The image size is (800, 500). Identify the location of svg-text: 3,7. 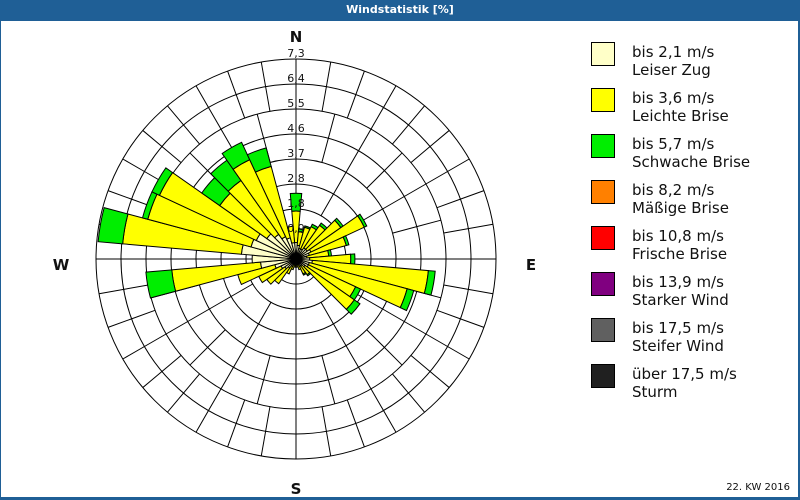
(296, 153).